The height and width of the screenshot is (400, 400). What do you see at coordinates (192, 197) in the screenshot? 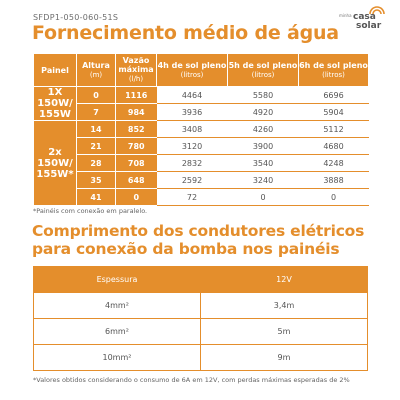
I see `h4-cell: 72` at bounding box center [192, 197].